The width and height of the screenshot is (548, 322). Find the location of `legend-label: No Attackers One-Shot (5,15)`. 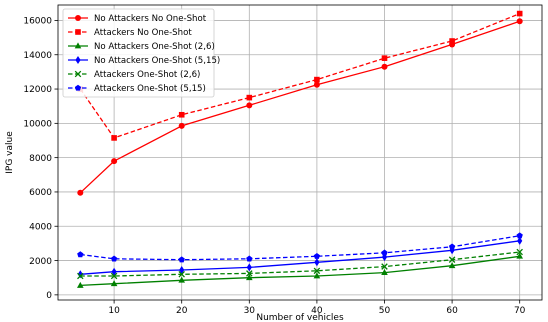

legend-label: No Attackers One-Shot (5,15) is located at coordinates (157, 61).